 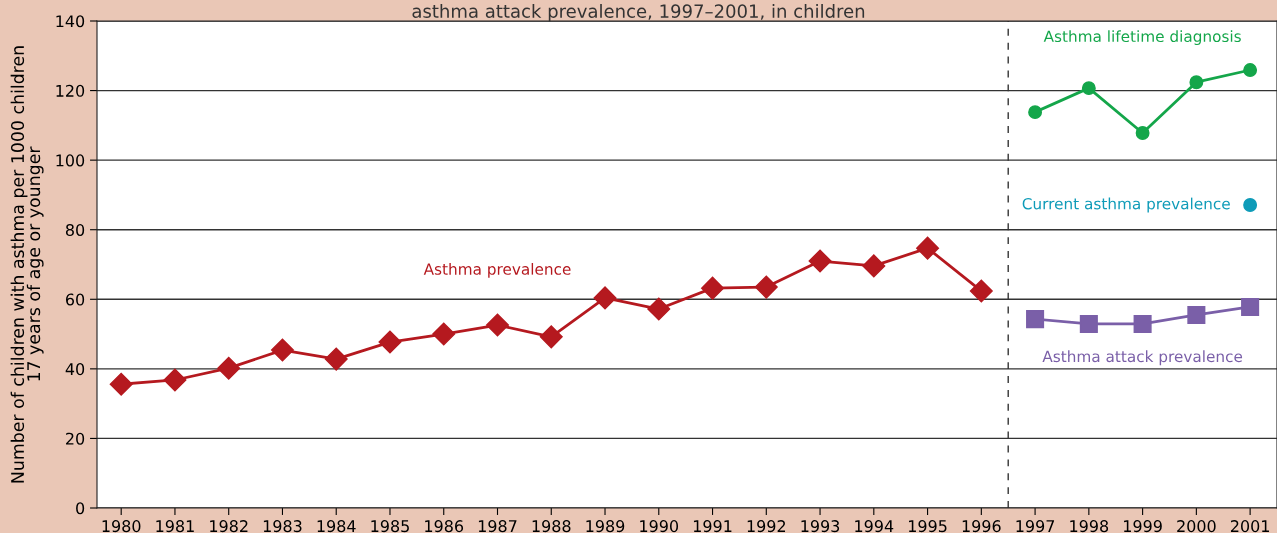 What do you see at coordinates (282, 526) in the screenshot?
I see `x-tick-label: 1983` at bounding box center [282, 526].